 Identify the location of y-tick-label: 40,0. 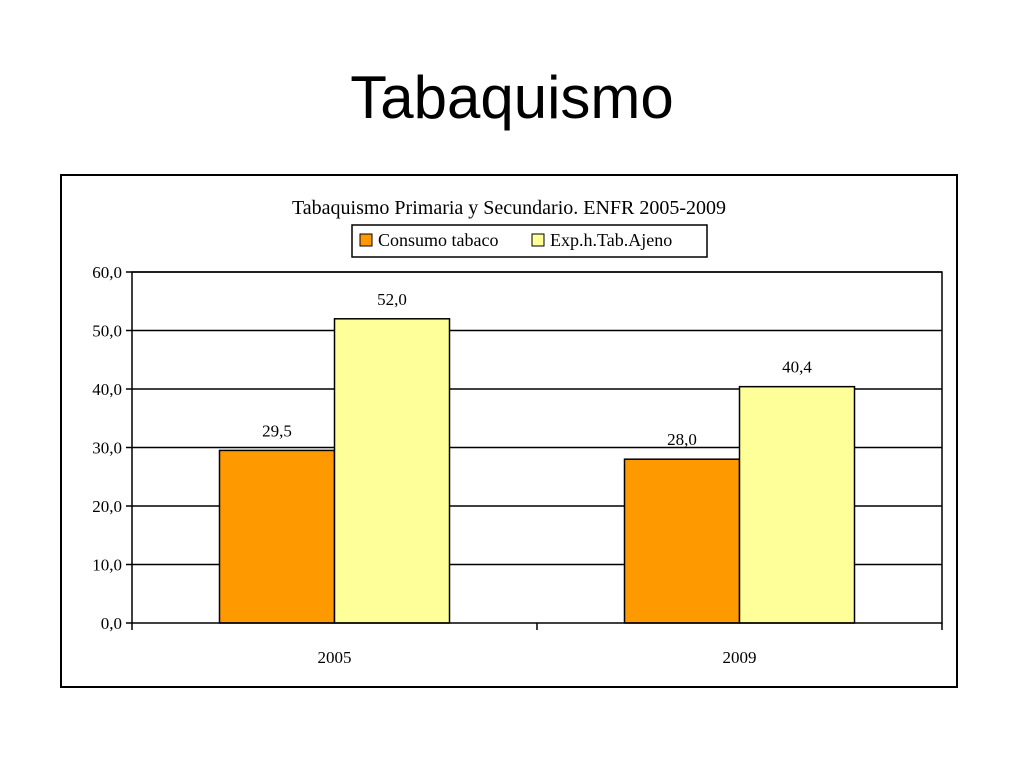
(107, 389).